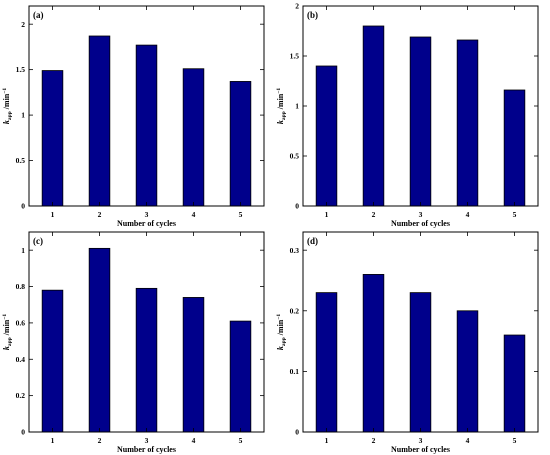  Describe the element at coordinates (38, 15) in the screenshot. I see `panel-label: (a)` at that location.